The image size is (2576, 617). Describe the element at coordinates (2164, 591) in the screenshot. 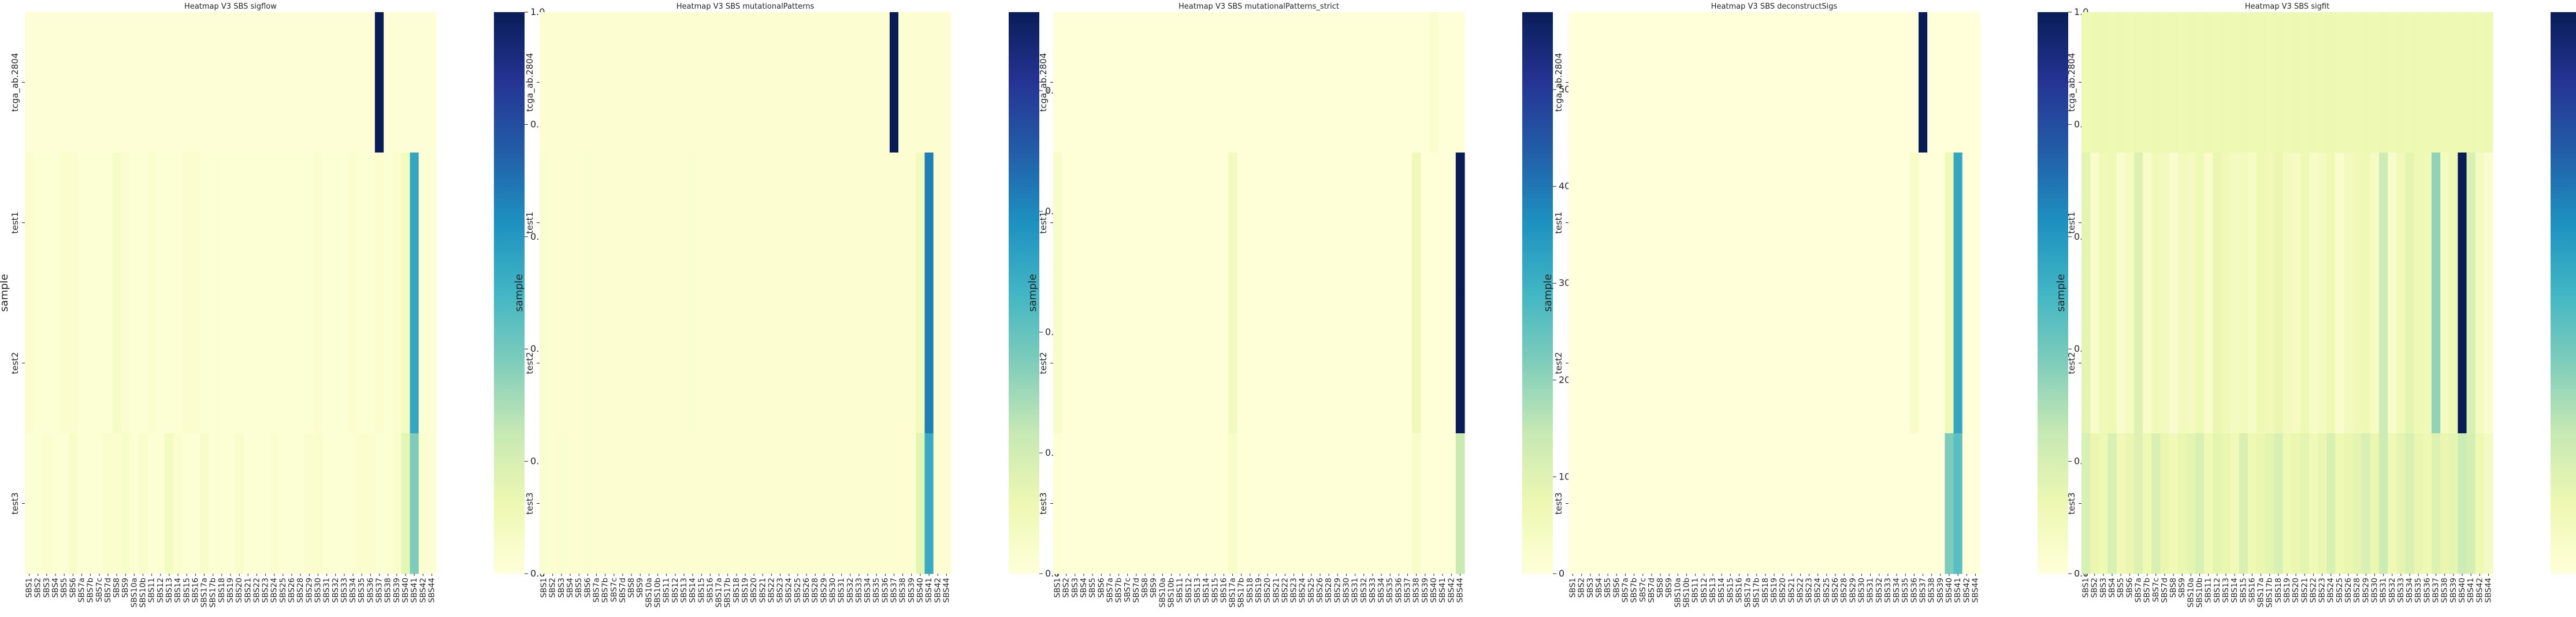

I see `x-tick-label: SBS7d` at that location.